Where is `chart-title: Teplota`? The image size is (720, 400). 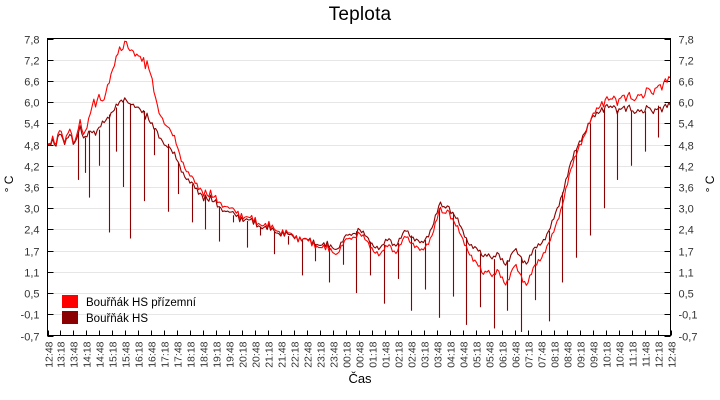
chart-title: Teplota is located at coordinates (360, 14).